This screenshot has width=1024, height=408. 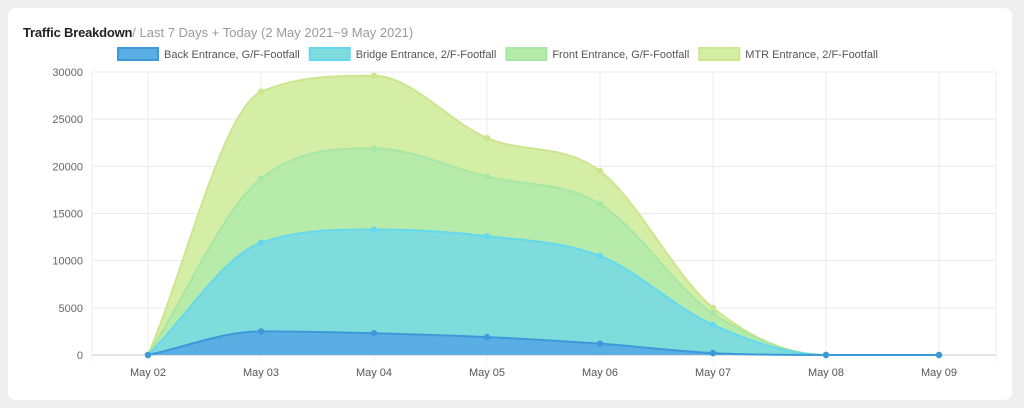 I want to click on legend-item: Bridge Entrance, 2/F-Footfall, so click(x=402, y=54).